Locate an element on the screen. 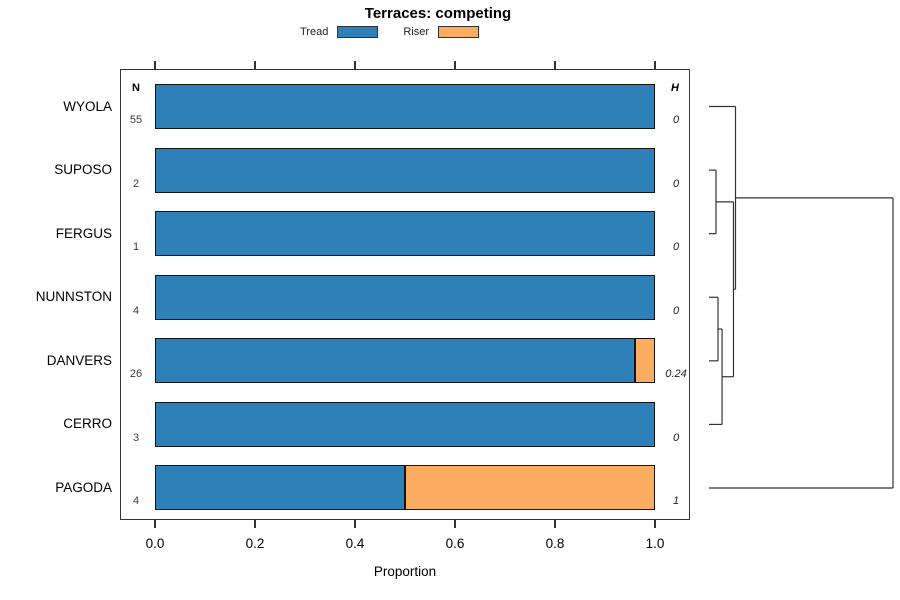 The image size is (900, 600). category-label: FERGUS is located at coordinates (83, 233).